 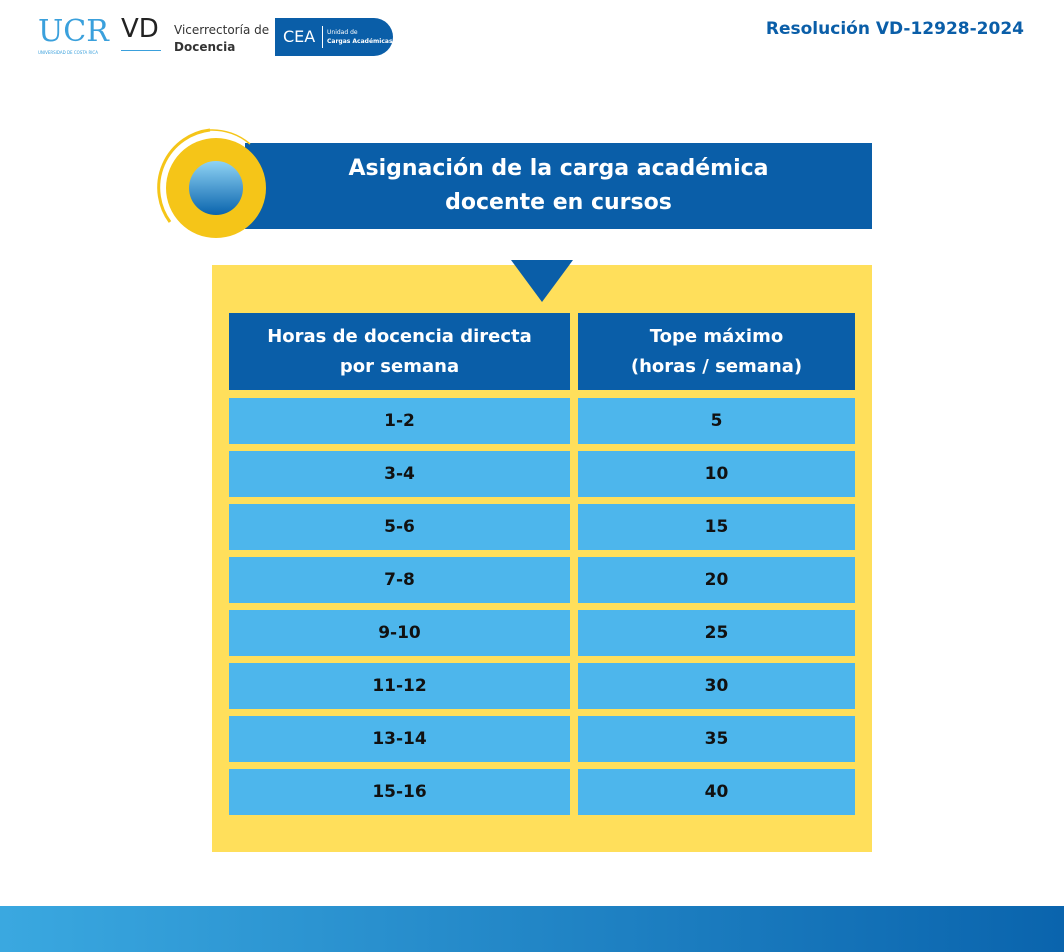 I want to click on table-cell: 5-6, so click(x=399, y=527).